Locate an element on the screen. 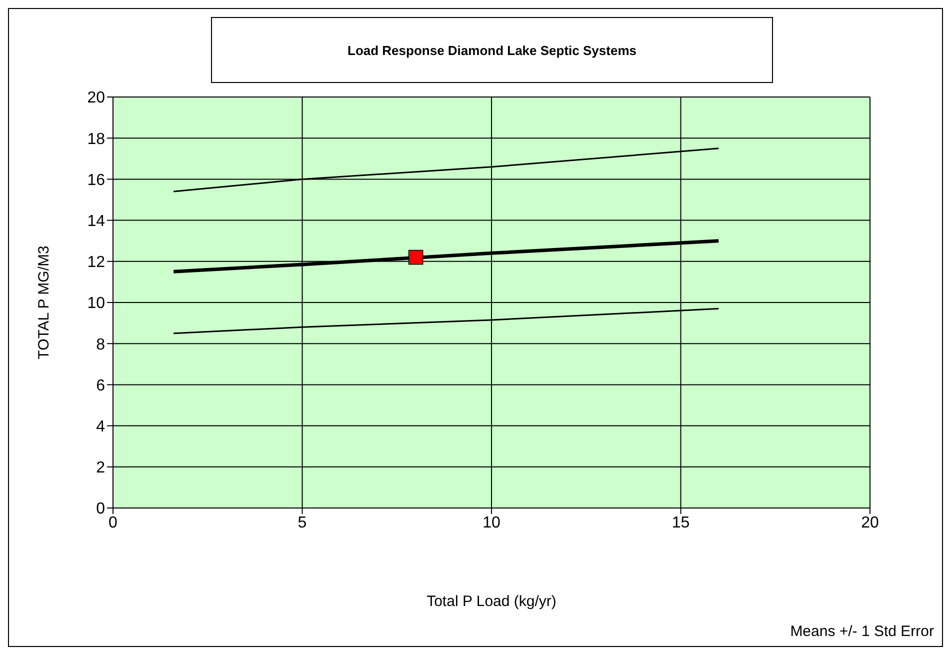 This screenshot has width=951, height=655. y-tick-label: 8 is located at coordinates (101, 345).